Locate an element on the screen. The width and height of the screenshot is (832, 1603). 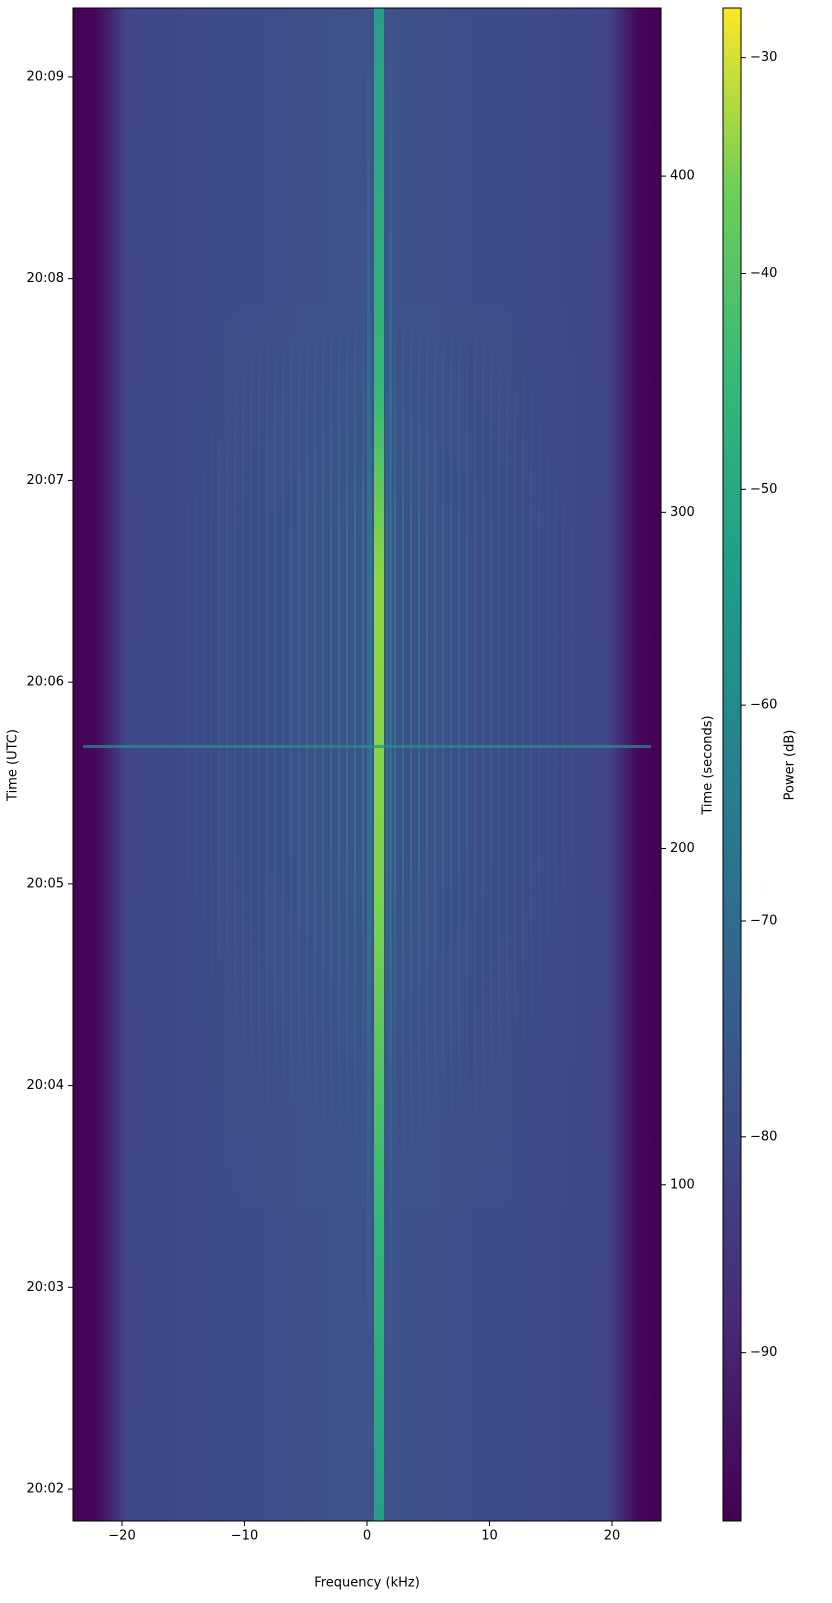
colorbar-tick-label: −60 is located at coordinates (763, 705).